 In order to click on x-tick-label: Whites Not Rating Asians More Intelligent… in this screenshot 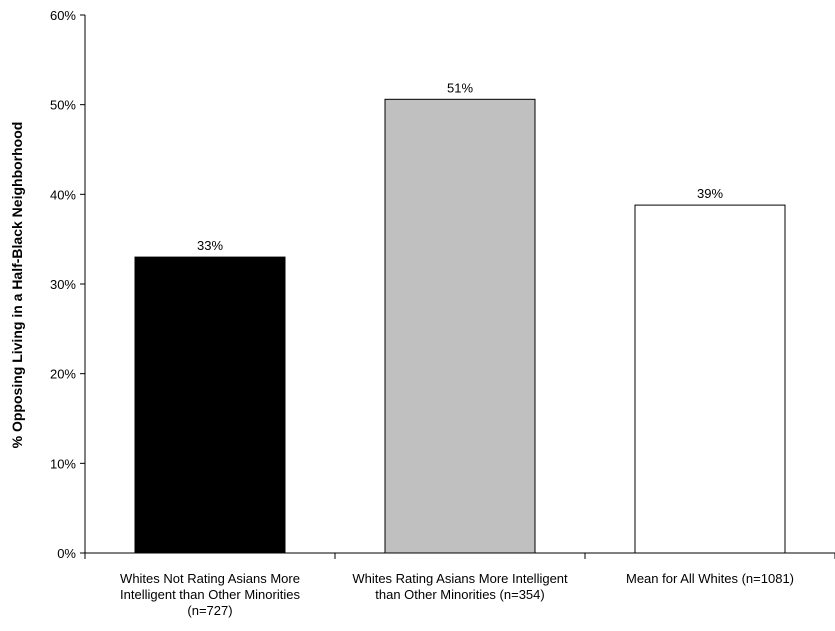, I will do `click(210, 594)`.